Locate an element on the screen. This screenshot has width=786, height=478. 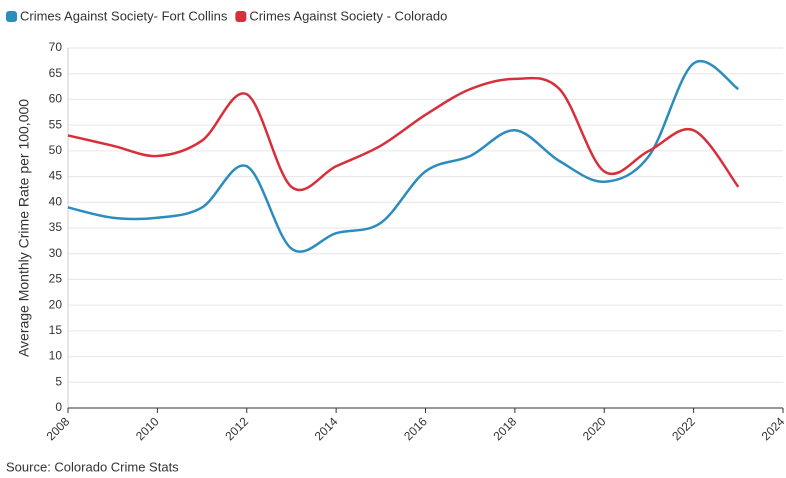
y-tick-label: 25 is located at coordinates (56, 279).